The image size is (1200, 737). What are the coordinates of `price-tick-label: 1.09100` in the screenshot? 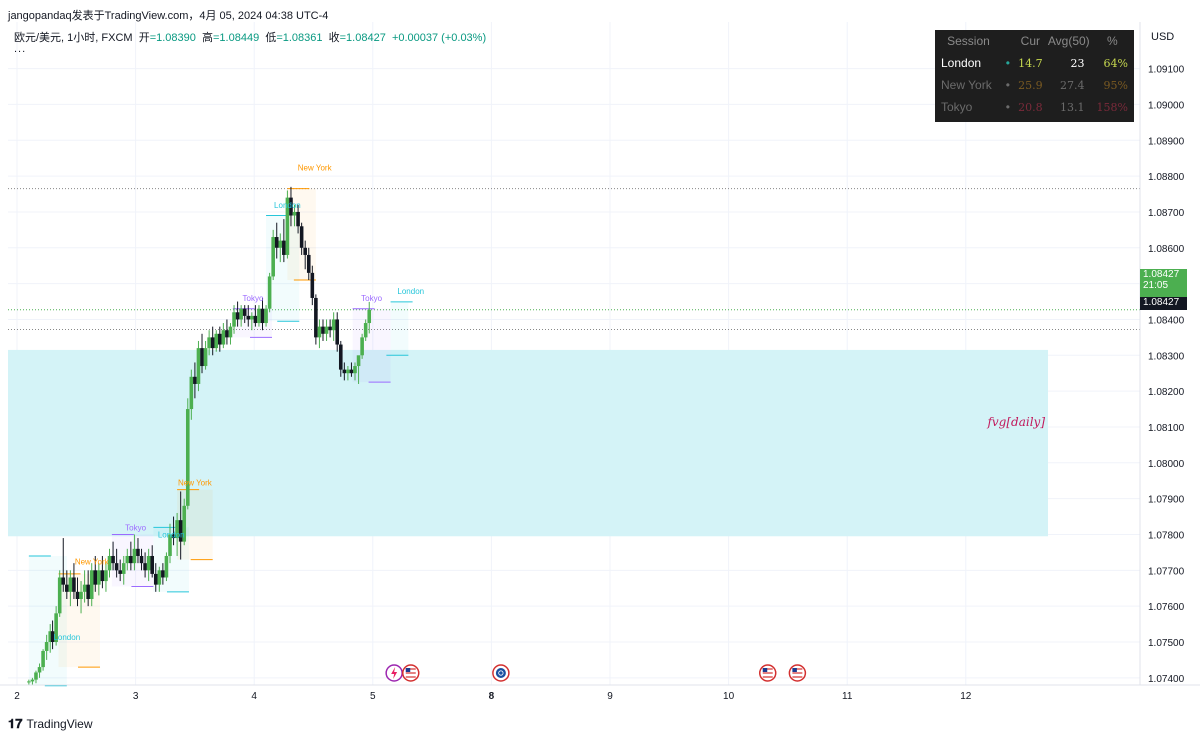 It's located at (1166, 70).